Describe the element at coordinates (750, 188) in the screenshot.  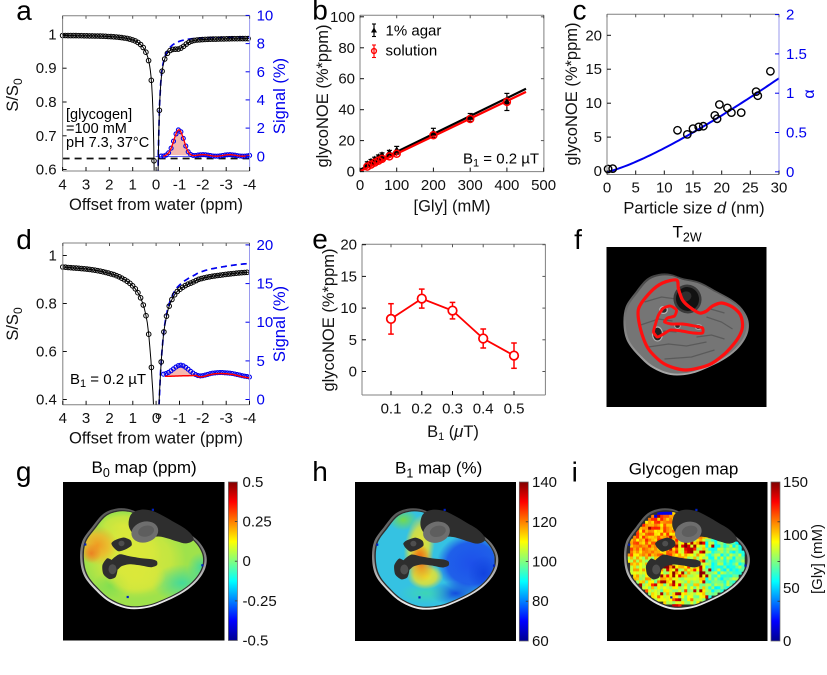
I see `svg-text: 25` at that location.